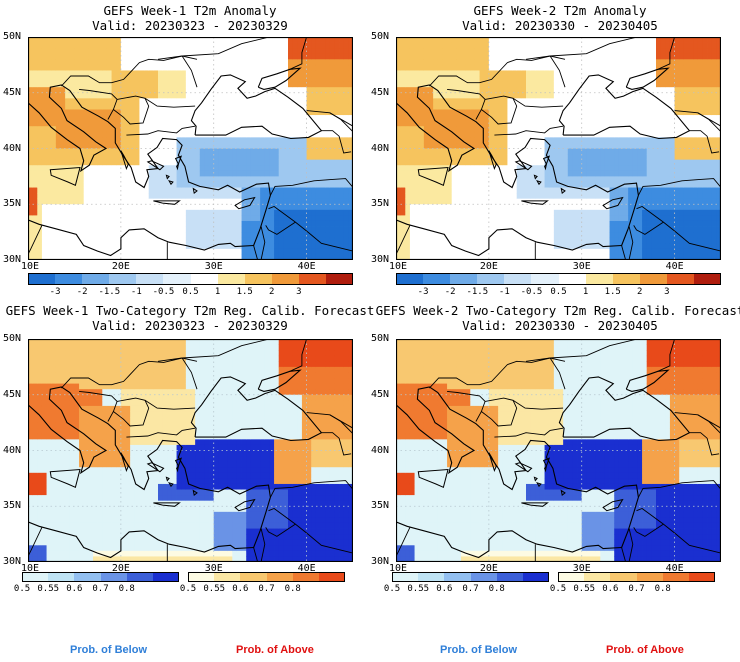 Image resolution: width=740 pixels, height=662 pixels. I want to click on prob-below-caption-left: Prob. of Below, so click(108, 650).